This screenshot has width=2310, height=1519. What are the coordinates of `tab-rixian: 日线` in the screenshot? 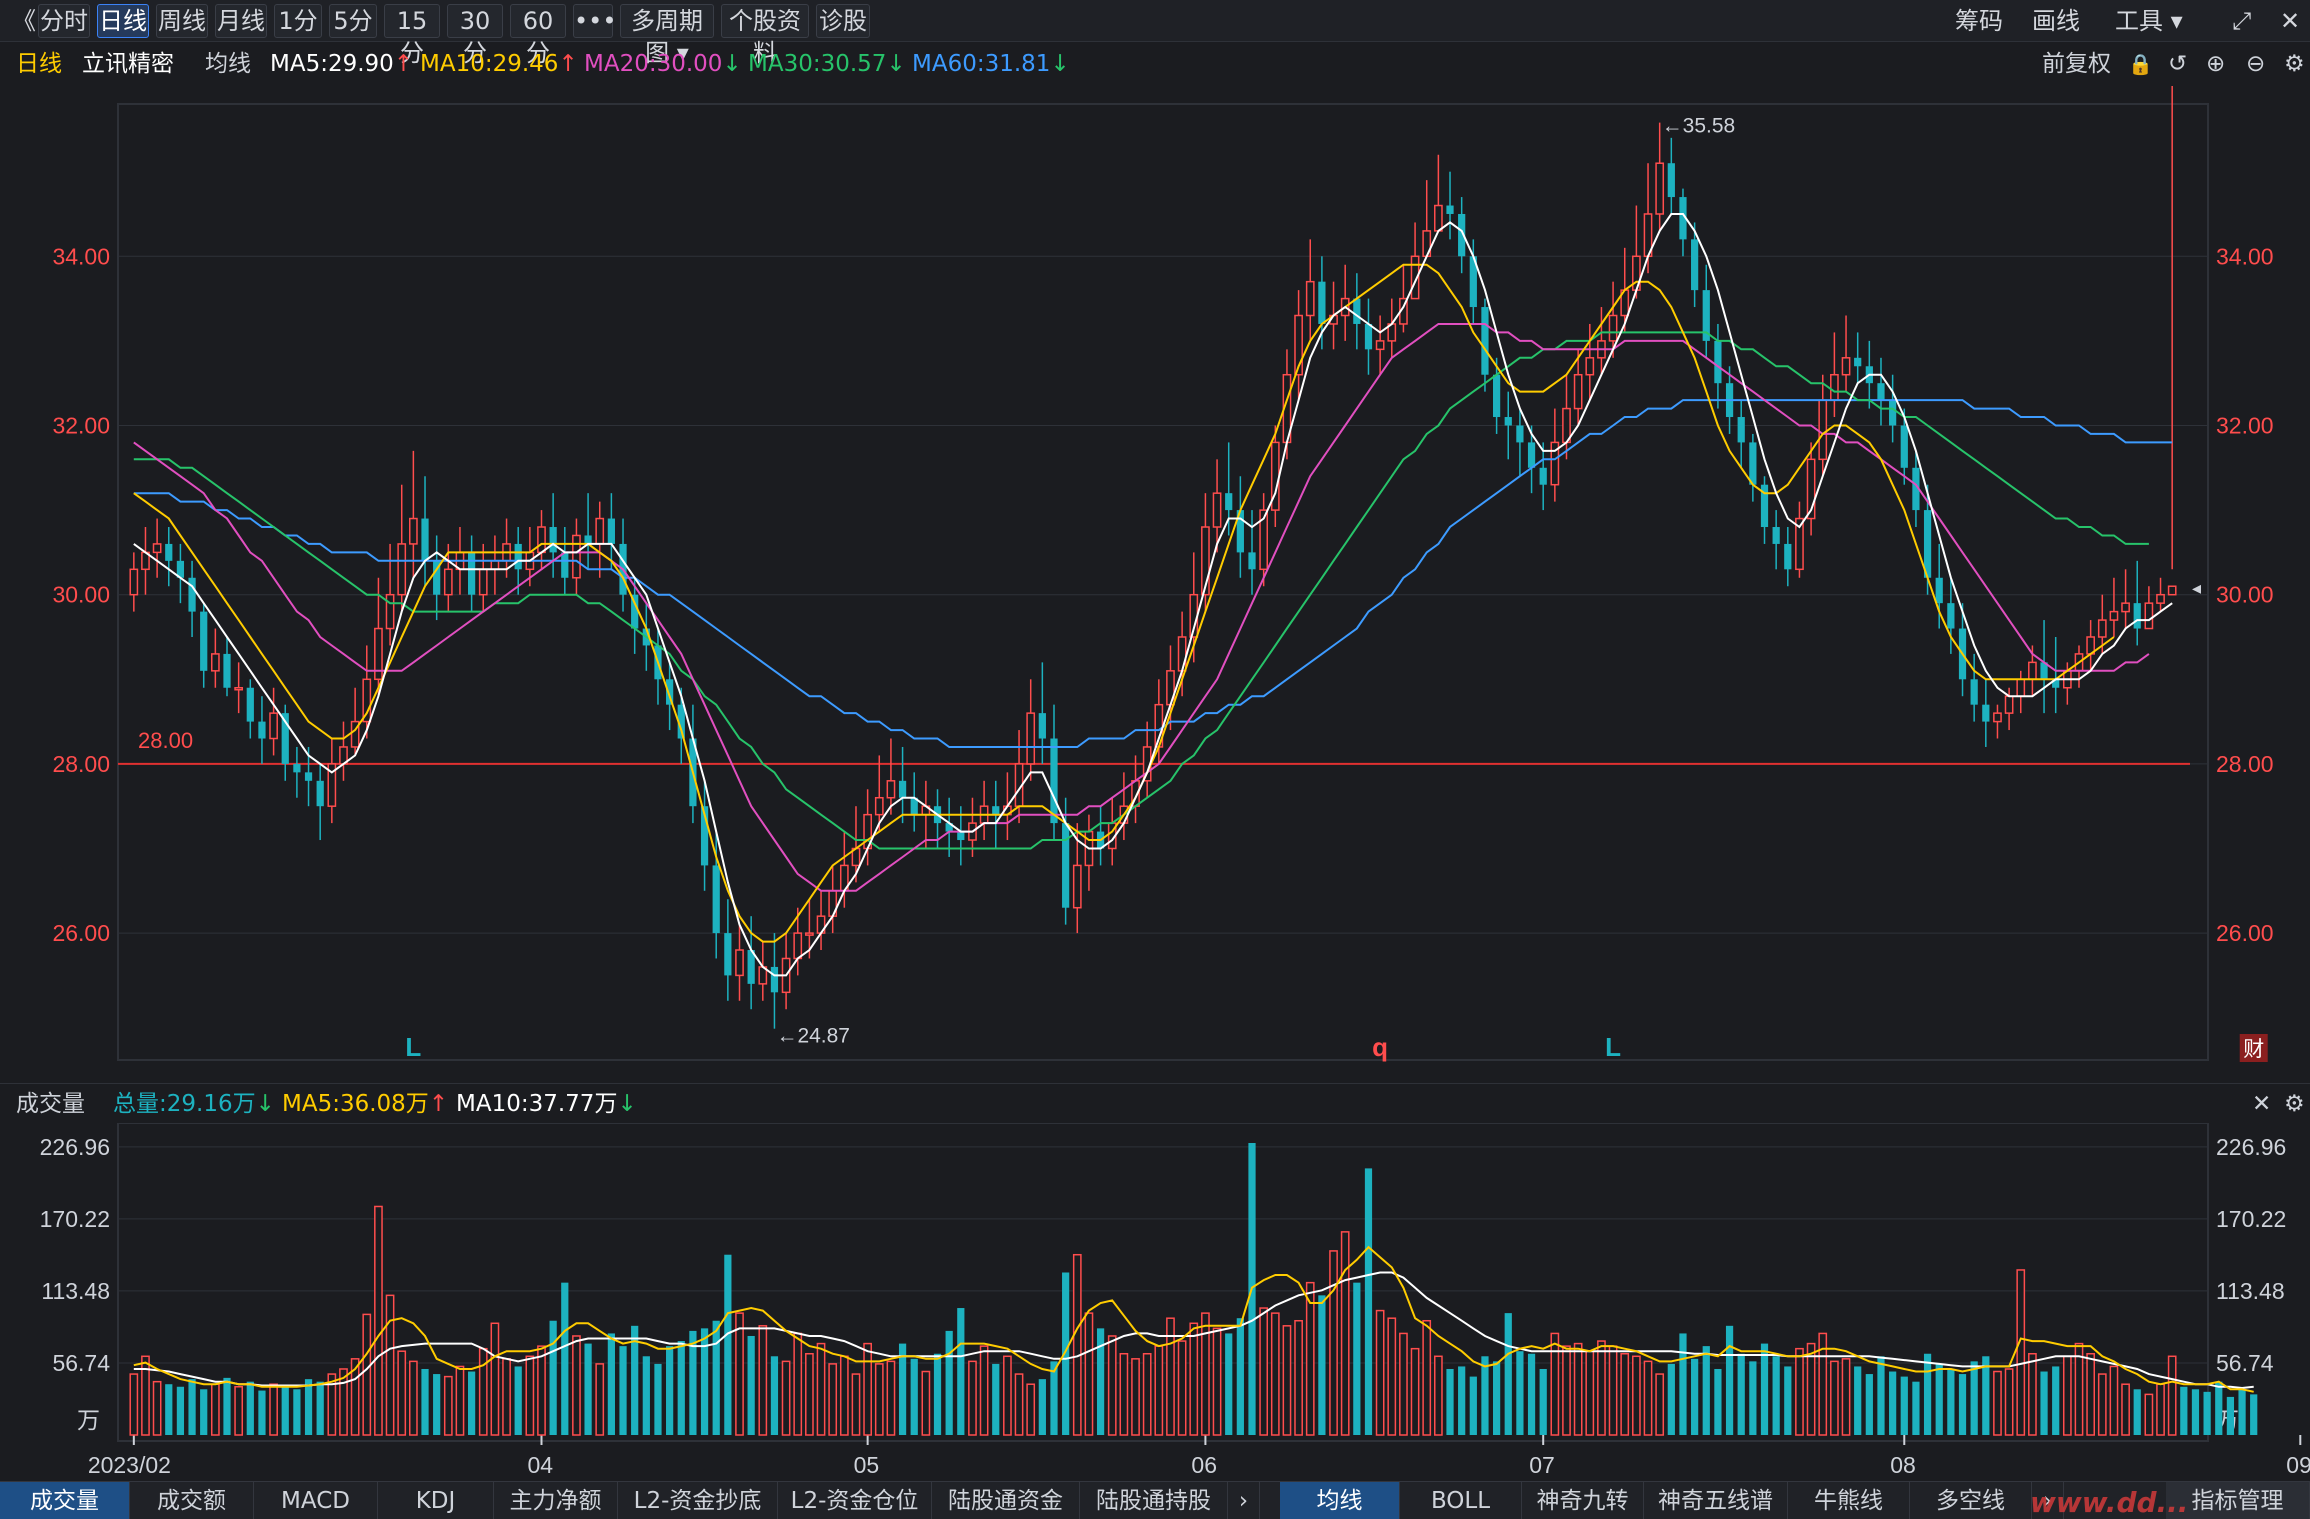 It's located at (123, 21).